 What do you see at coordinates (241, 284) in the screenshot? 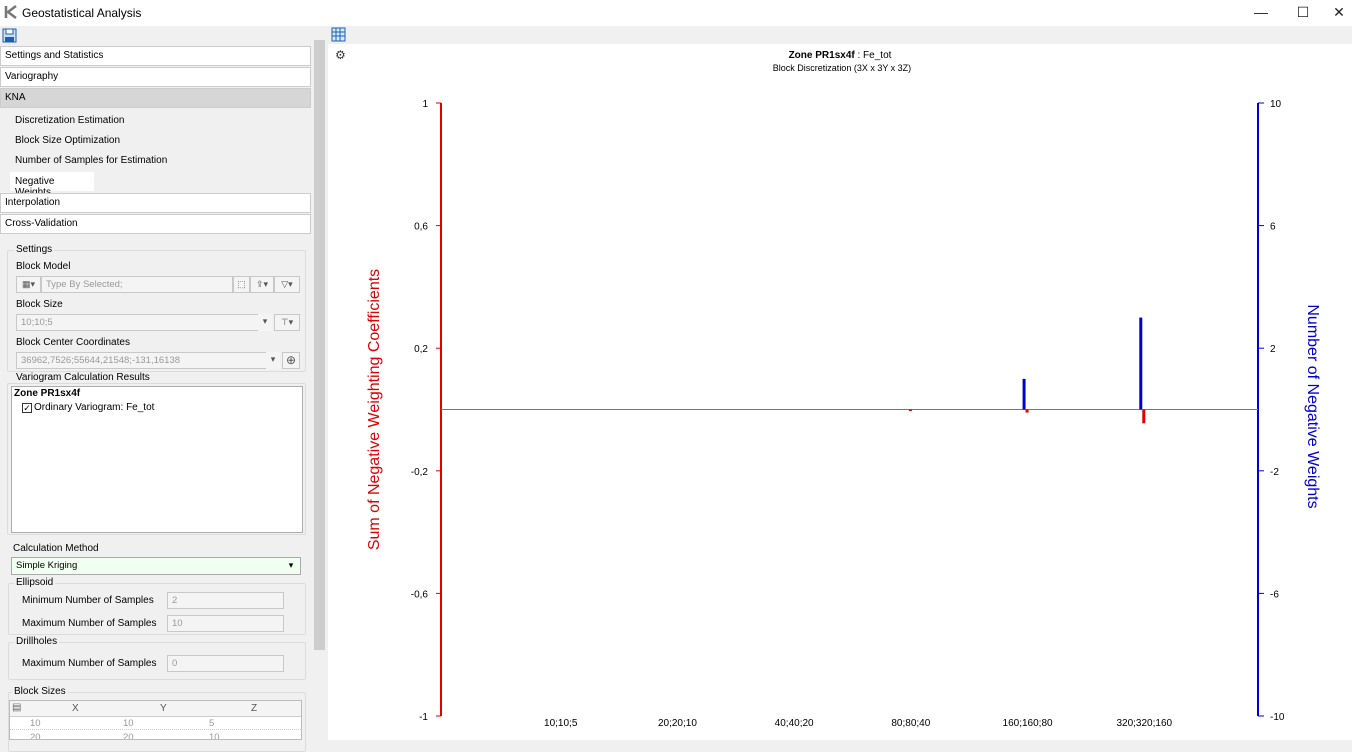
I see `select-icon: ⬚` at bounding box center [241, 284].